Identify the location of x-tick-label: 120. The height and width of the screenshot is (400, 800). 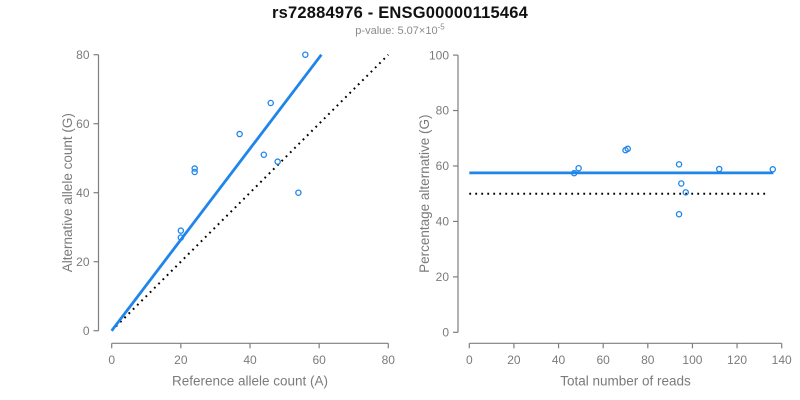
(737, 360).